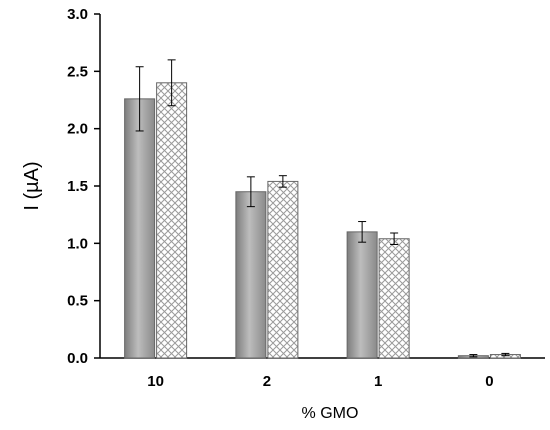  What do you see at coordinates (155, 381) in the screenshot?
I see `x-tick-label: 10` at bounding box center [155, 381].